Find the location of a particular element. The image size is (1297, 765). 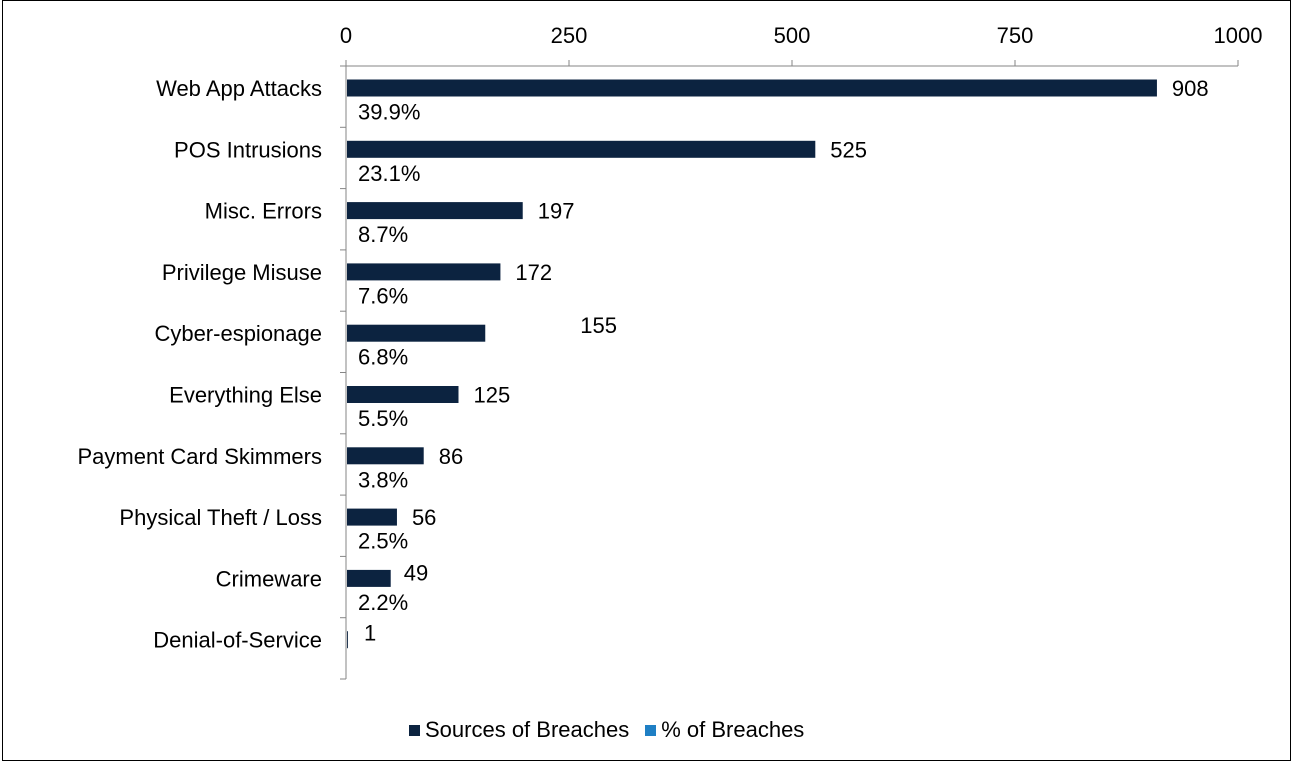

bar-value-label: 56 is located at coordinates (424, 517).